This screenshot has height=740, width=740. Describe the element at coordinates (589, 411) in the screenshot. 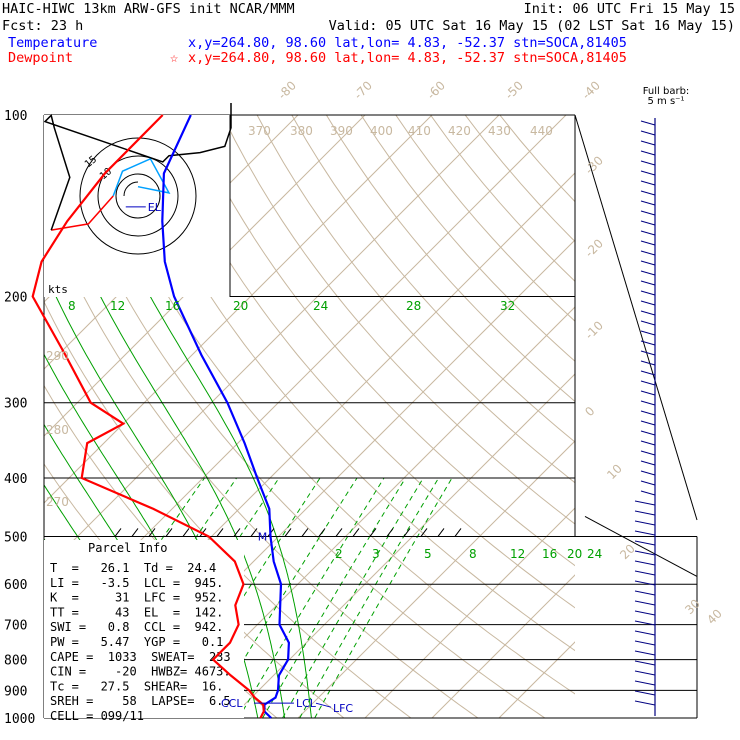

I see `isotherm-label: 0` at that location.